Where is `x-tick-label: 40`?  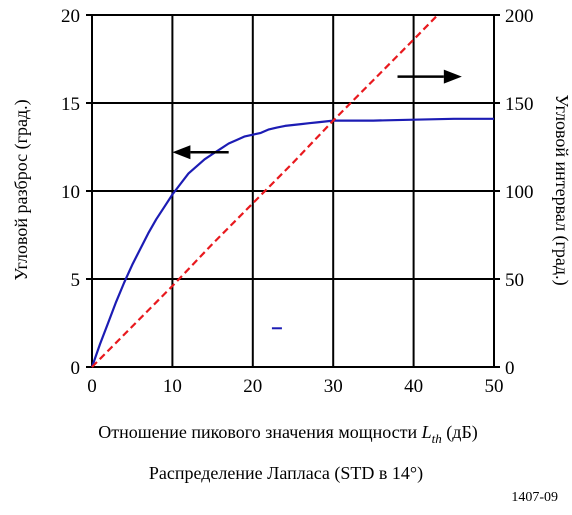
x-tick-label: 40 is located at coordinates (413, 386).